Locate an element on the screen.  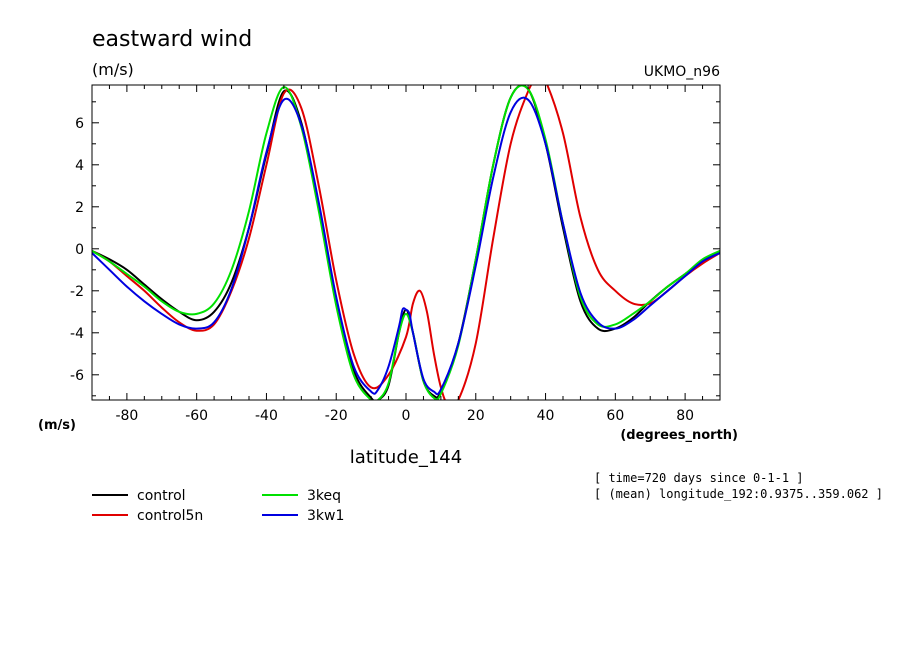
y-tick-label: 6 is located at coordinates (79, 124).